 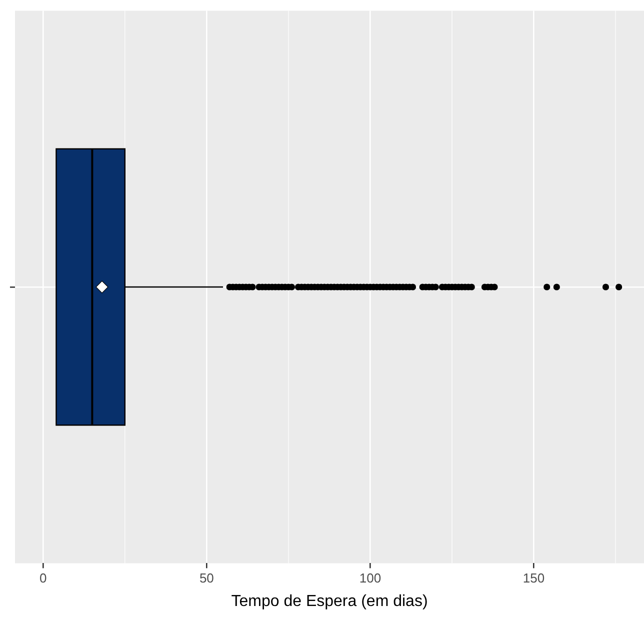 I want to click on x-tick-label: 50, so click(x=206, y=578).